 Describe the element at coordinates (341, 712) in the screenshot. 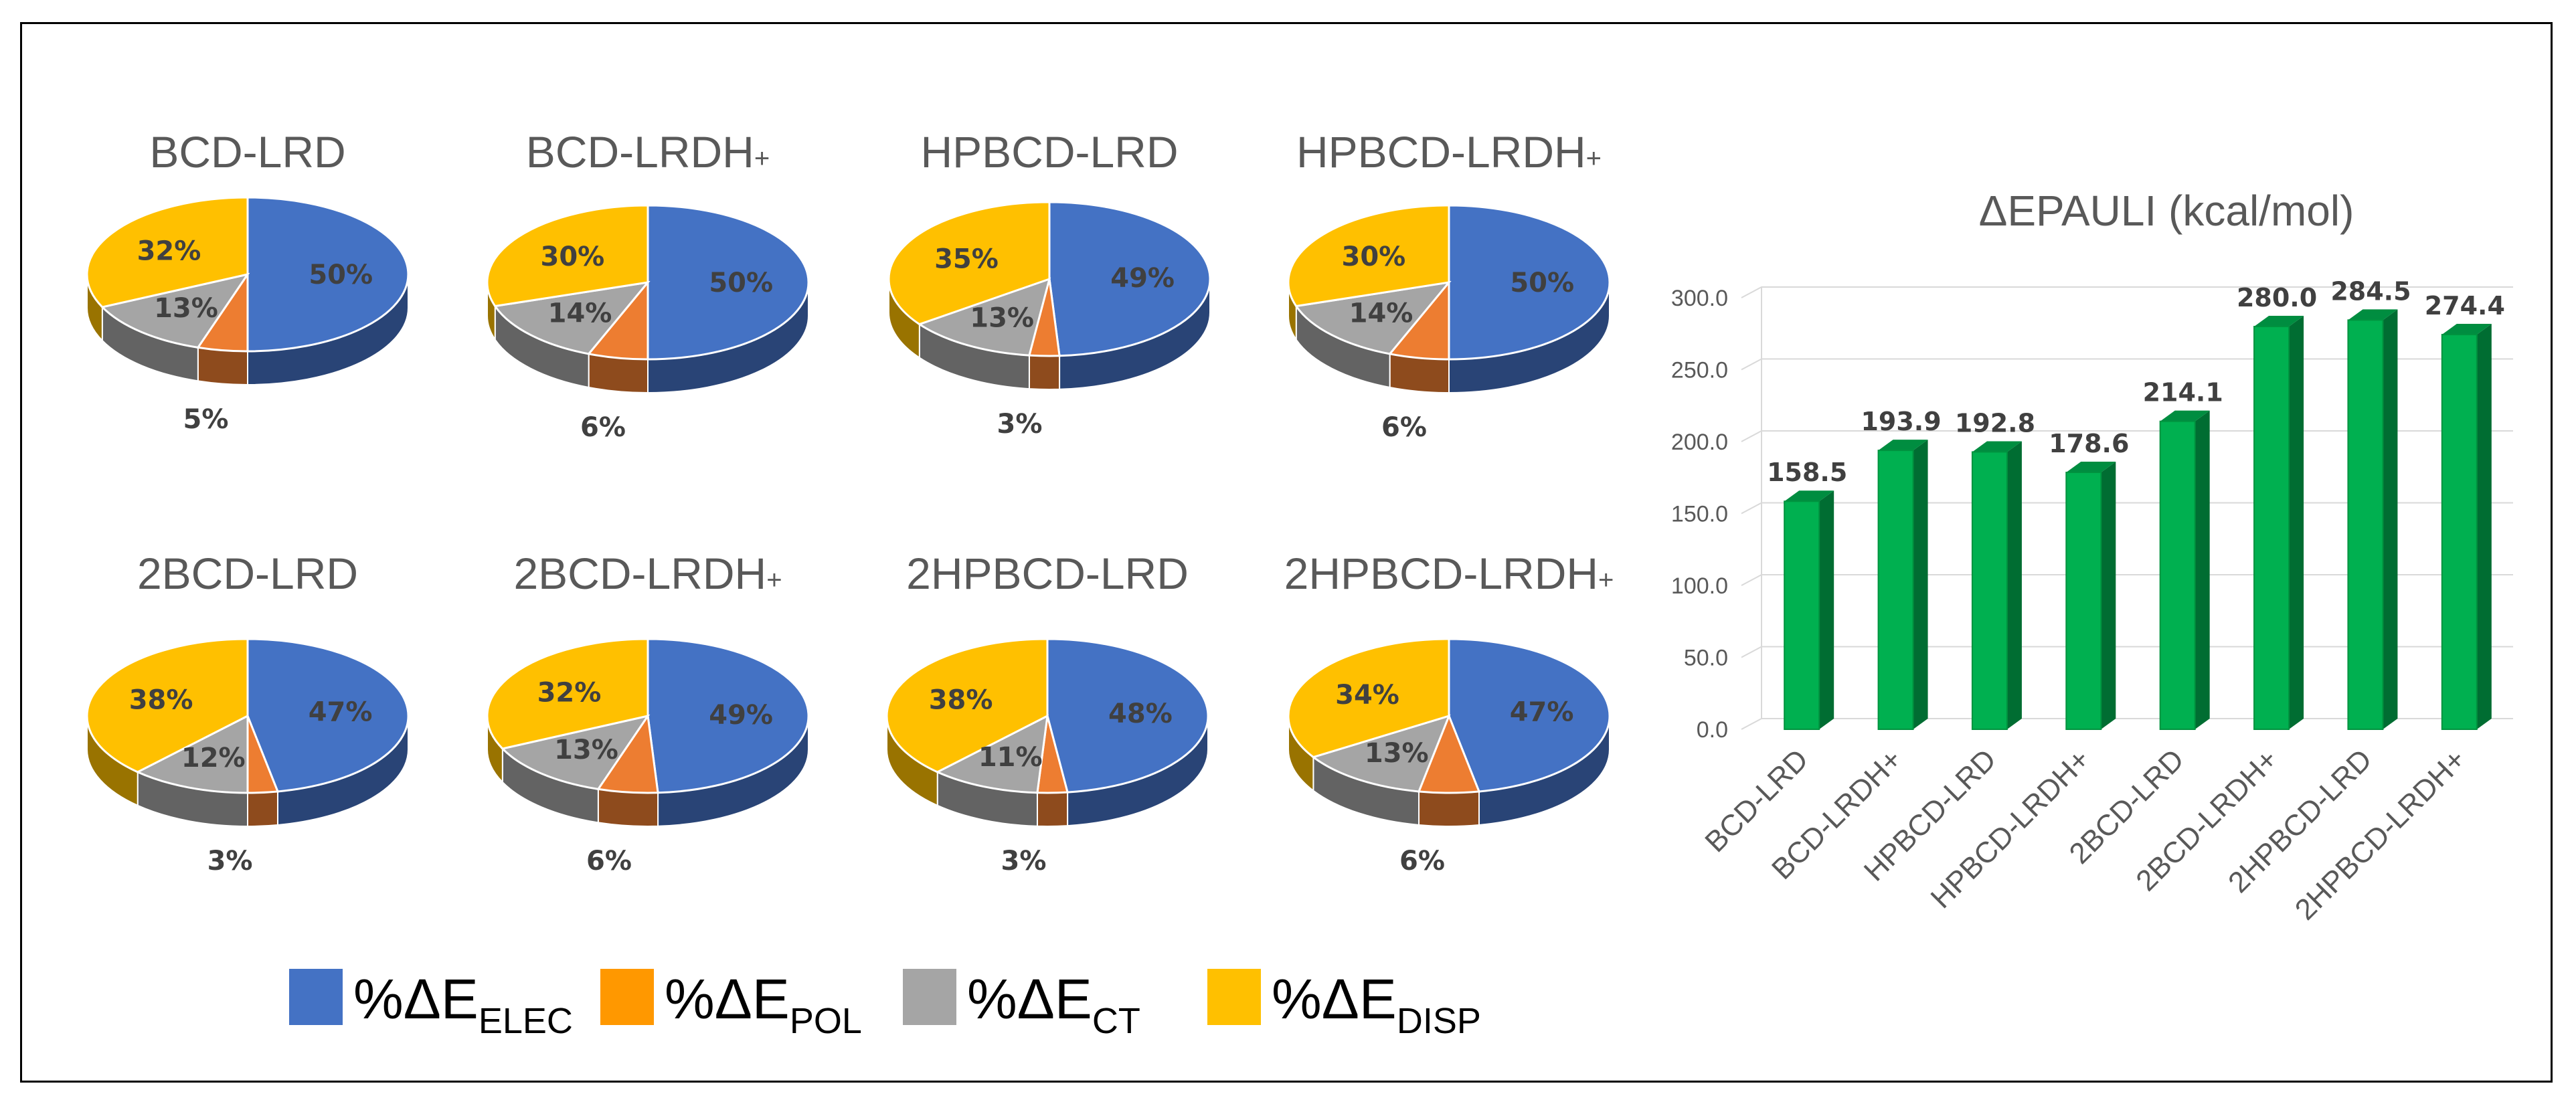

I see `pie-data-label: 47%` at that location.